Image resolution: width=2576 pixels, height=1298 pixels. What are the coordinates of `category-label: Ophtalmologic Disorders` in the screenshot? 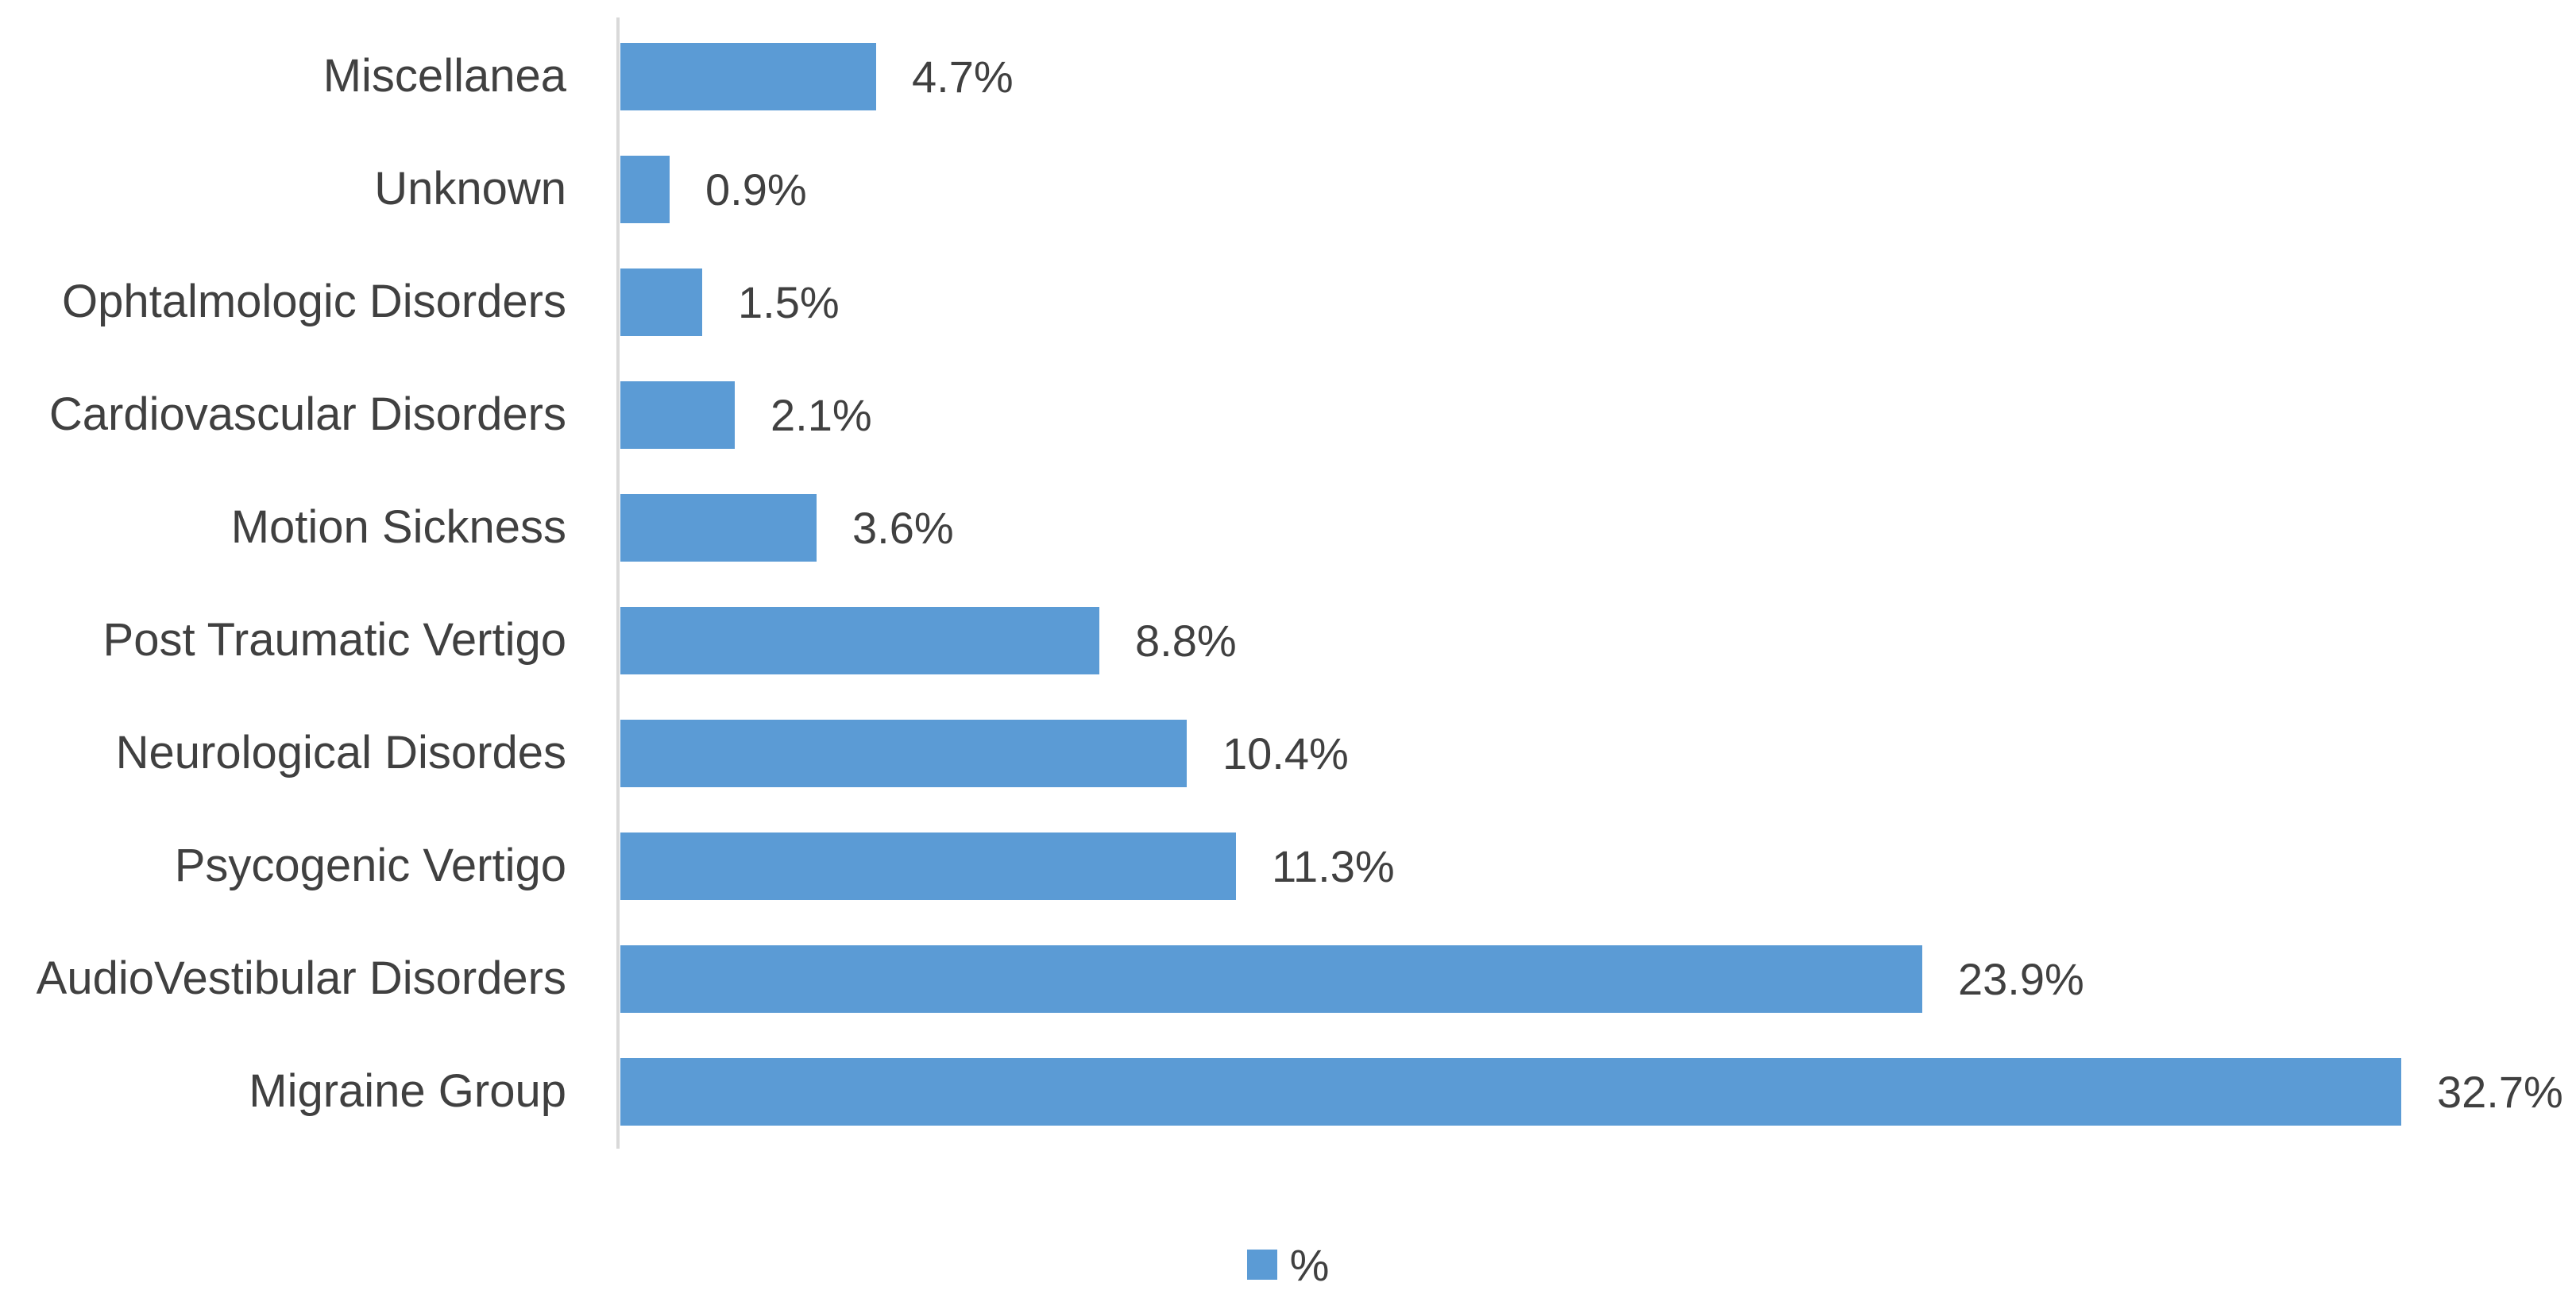 It's located at (313, 302).